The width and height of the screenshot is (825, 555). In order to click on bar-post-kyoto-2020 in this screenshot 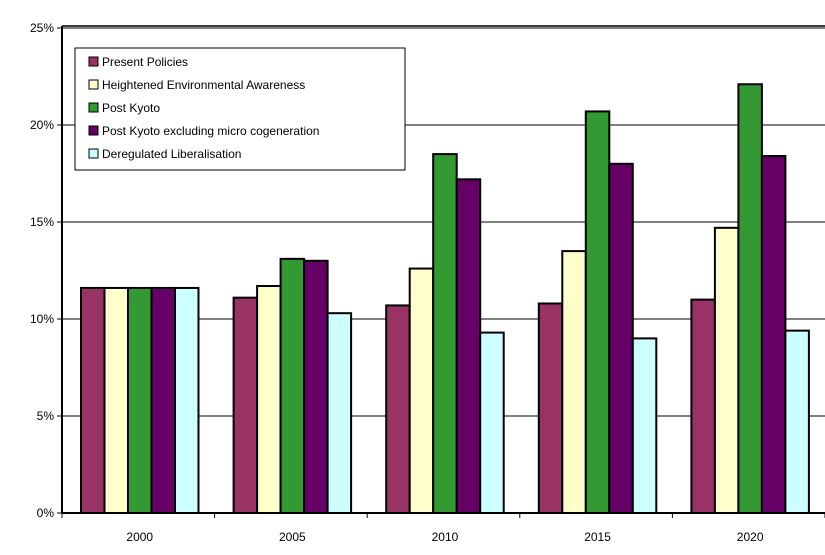, I will do `click(750, 298)`.